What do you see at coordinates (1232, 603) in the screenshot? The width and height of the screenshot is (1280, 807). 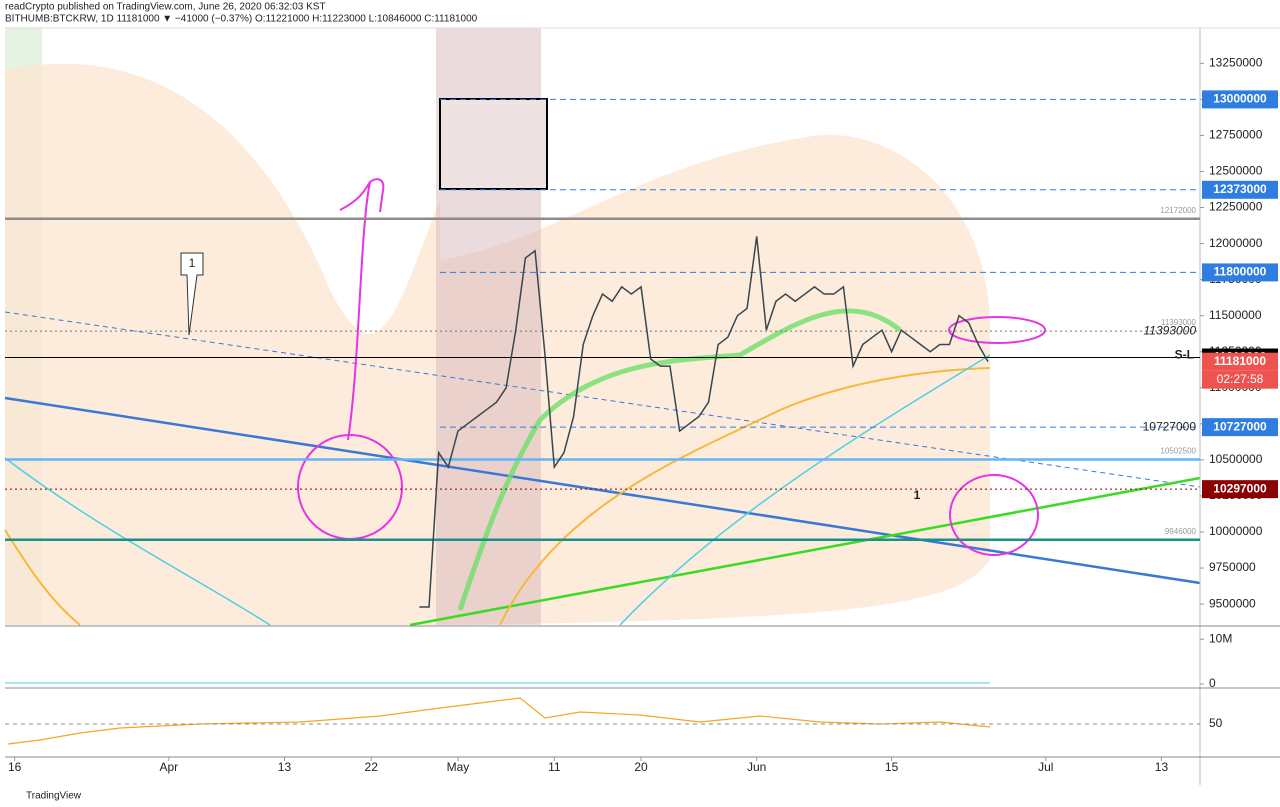 I see `y-tick-label: 9500000` at bounding box center [1232, 603].